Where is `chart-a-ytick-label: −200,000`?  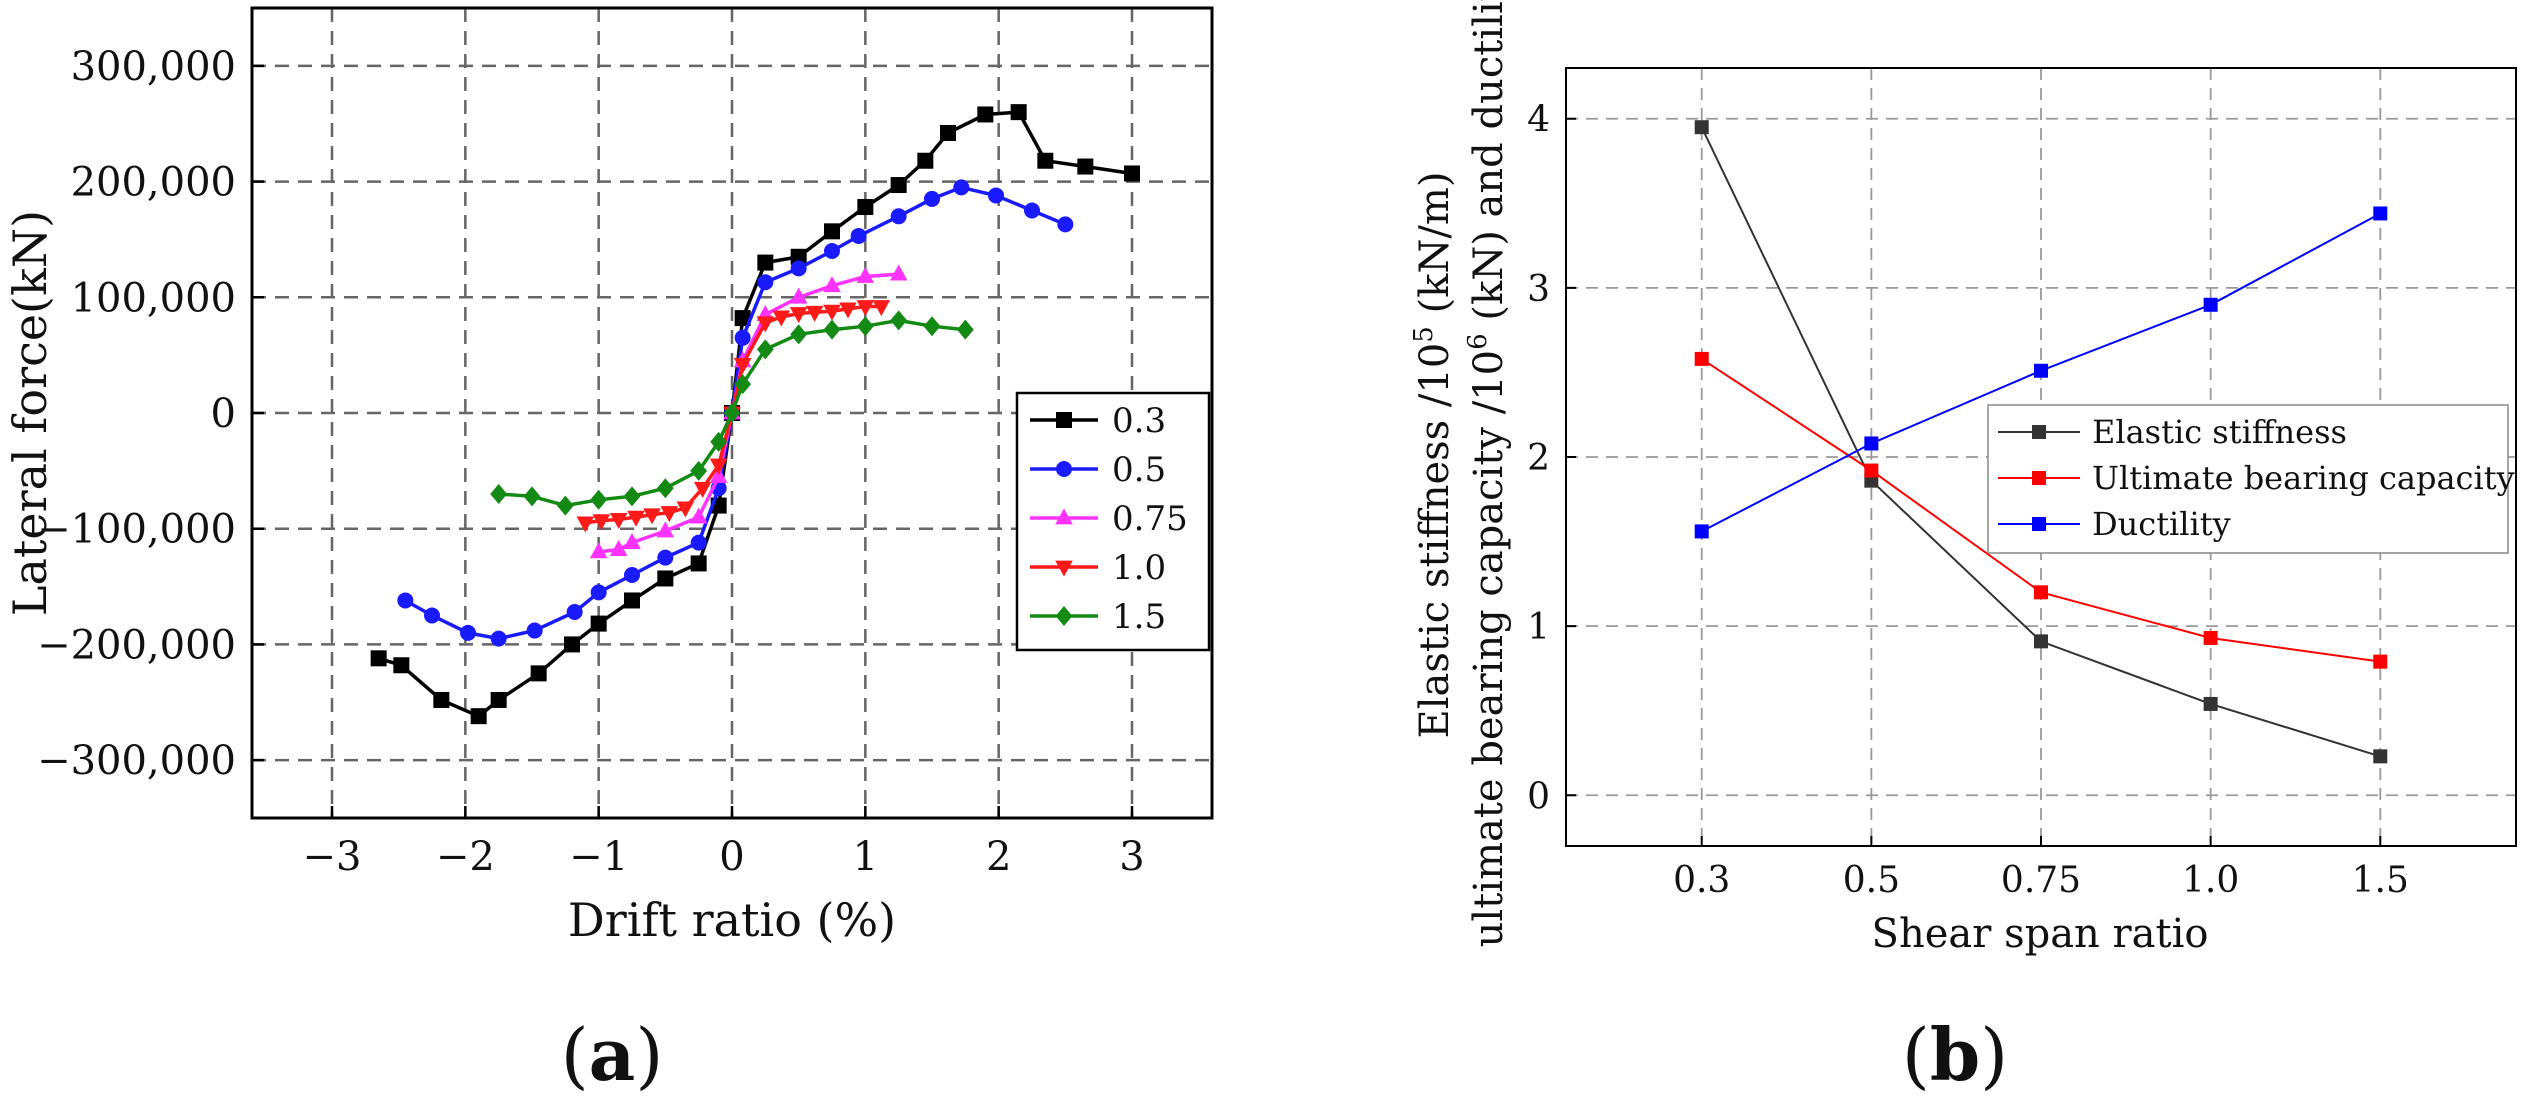
chart-a-ytick-label: −200,000 is located at coordinates (136, 645).